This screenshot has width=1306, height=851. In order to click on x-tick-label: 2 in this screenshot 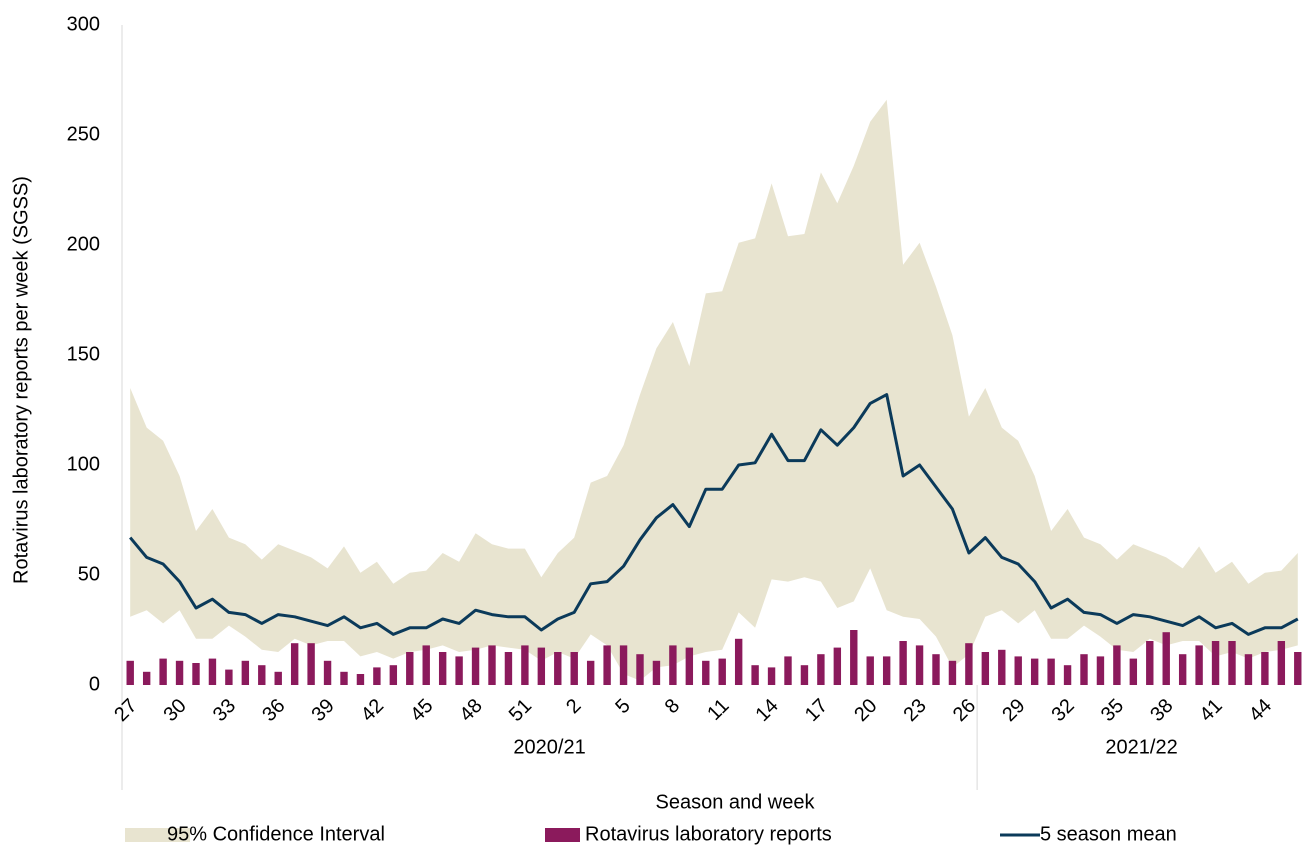, I will do `click(573, 706)`.